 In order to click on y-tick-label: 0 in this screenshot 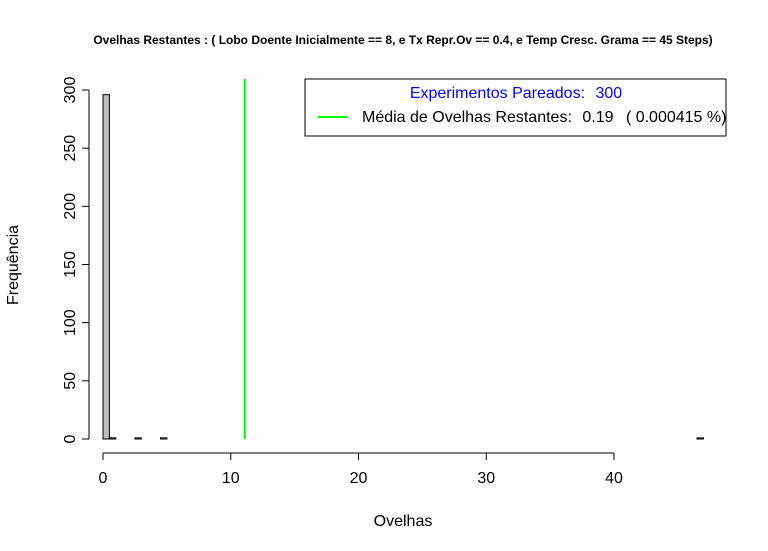, I will do `click(70, 438)`.